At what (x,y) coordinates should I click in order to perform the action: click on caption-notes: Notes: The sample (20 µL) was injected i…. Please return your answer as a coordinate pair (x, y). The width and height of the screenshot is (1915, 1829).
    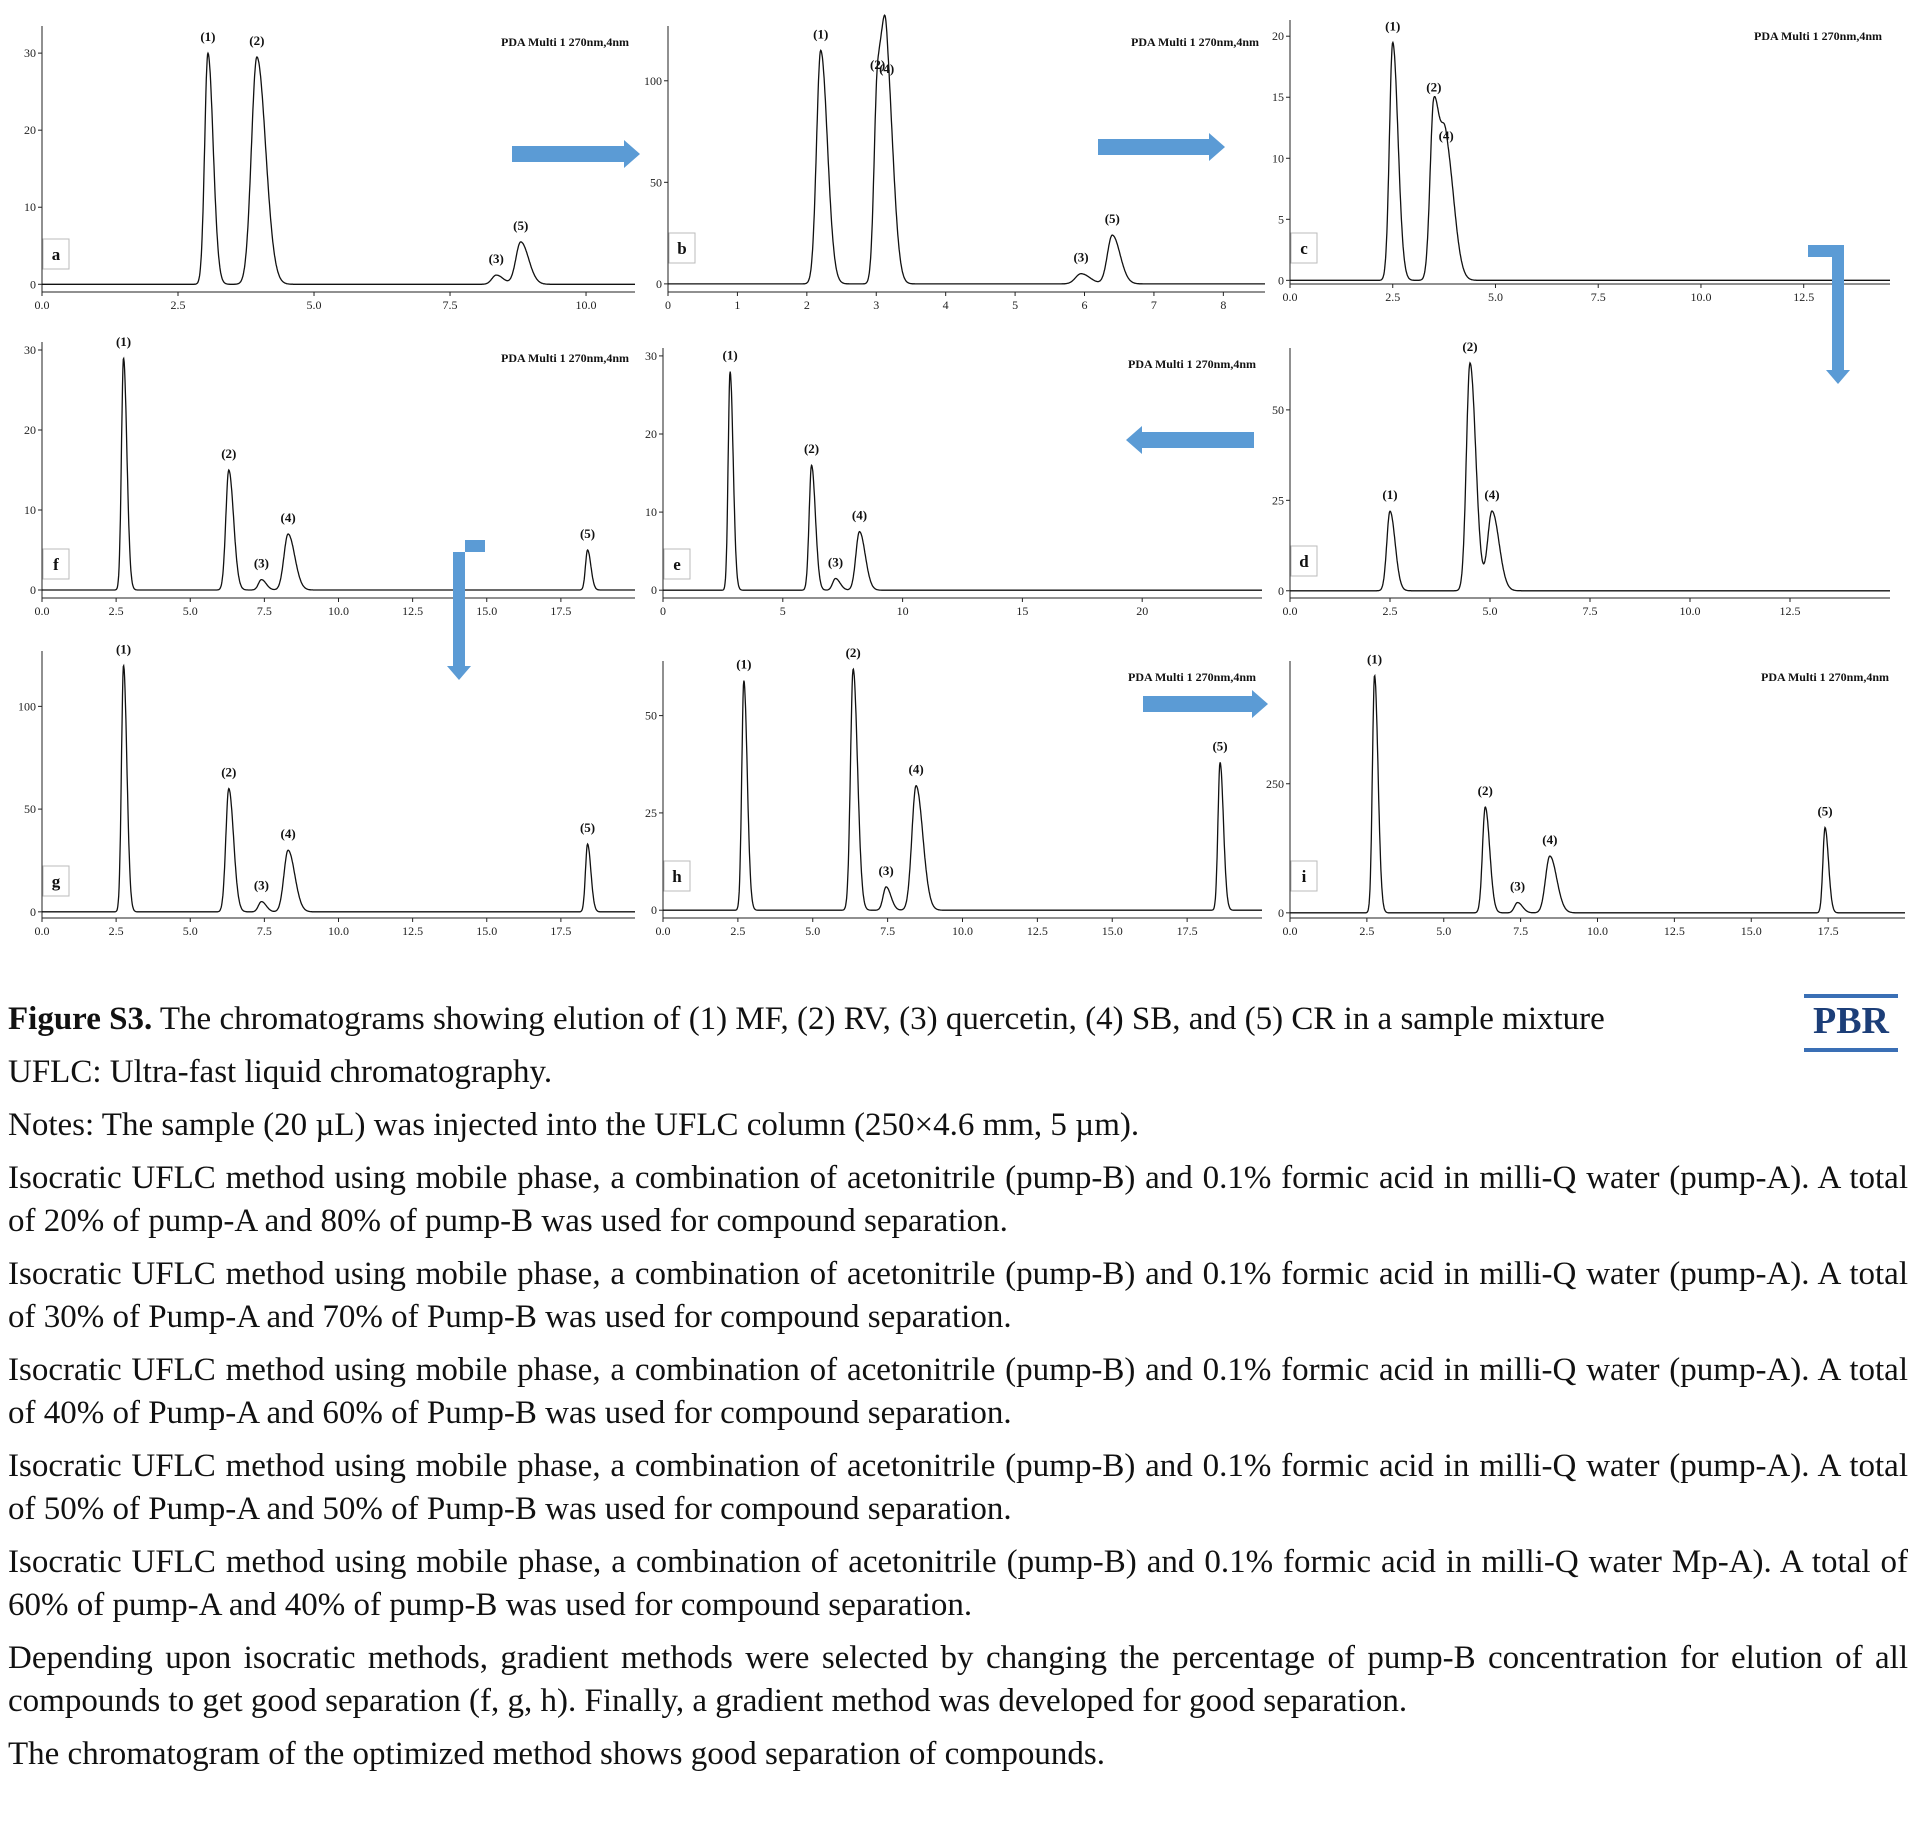
    Looking at the image, I should click on (574, 1125).